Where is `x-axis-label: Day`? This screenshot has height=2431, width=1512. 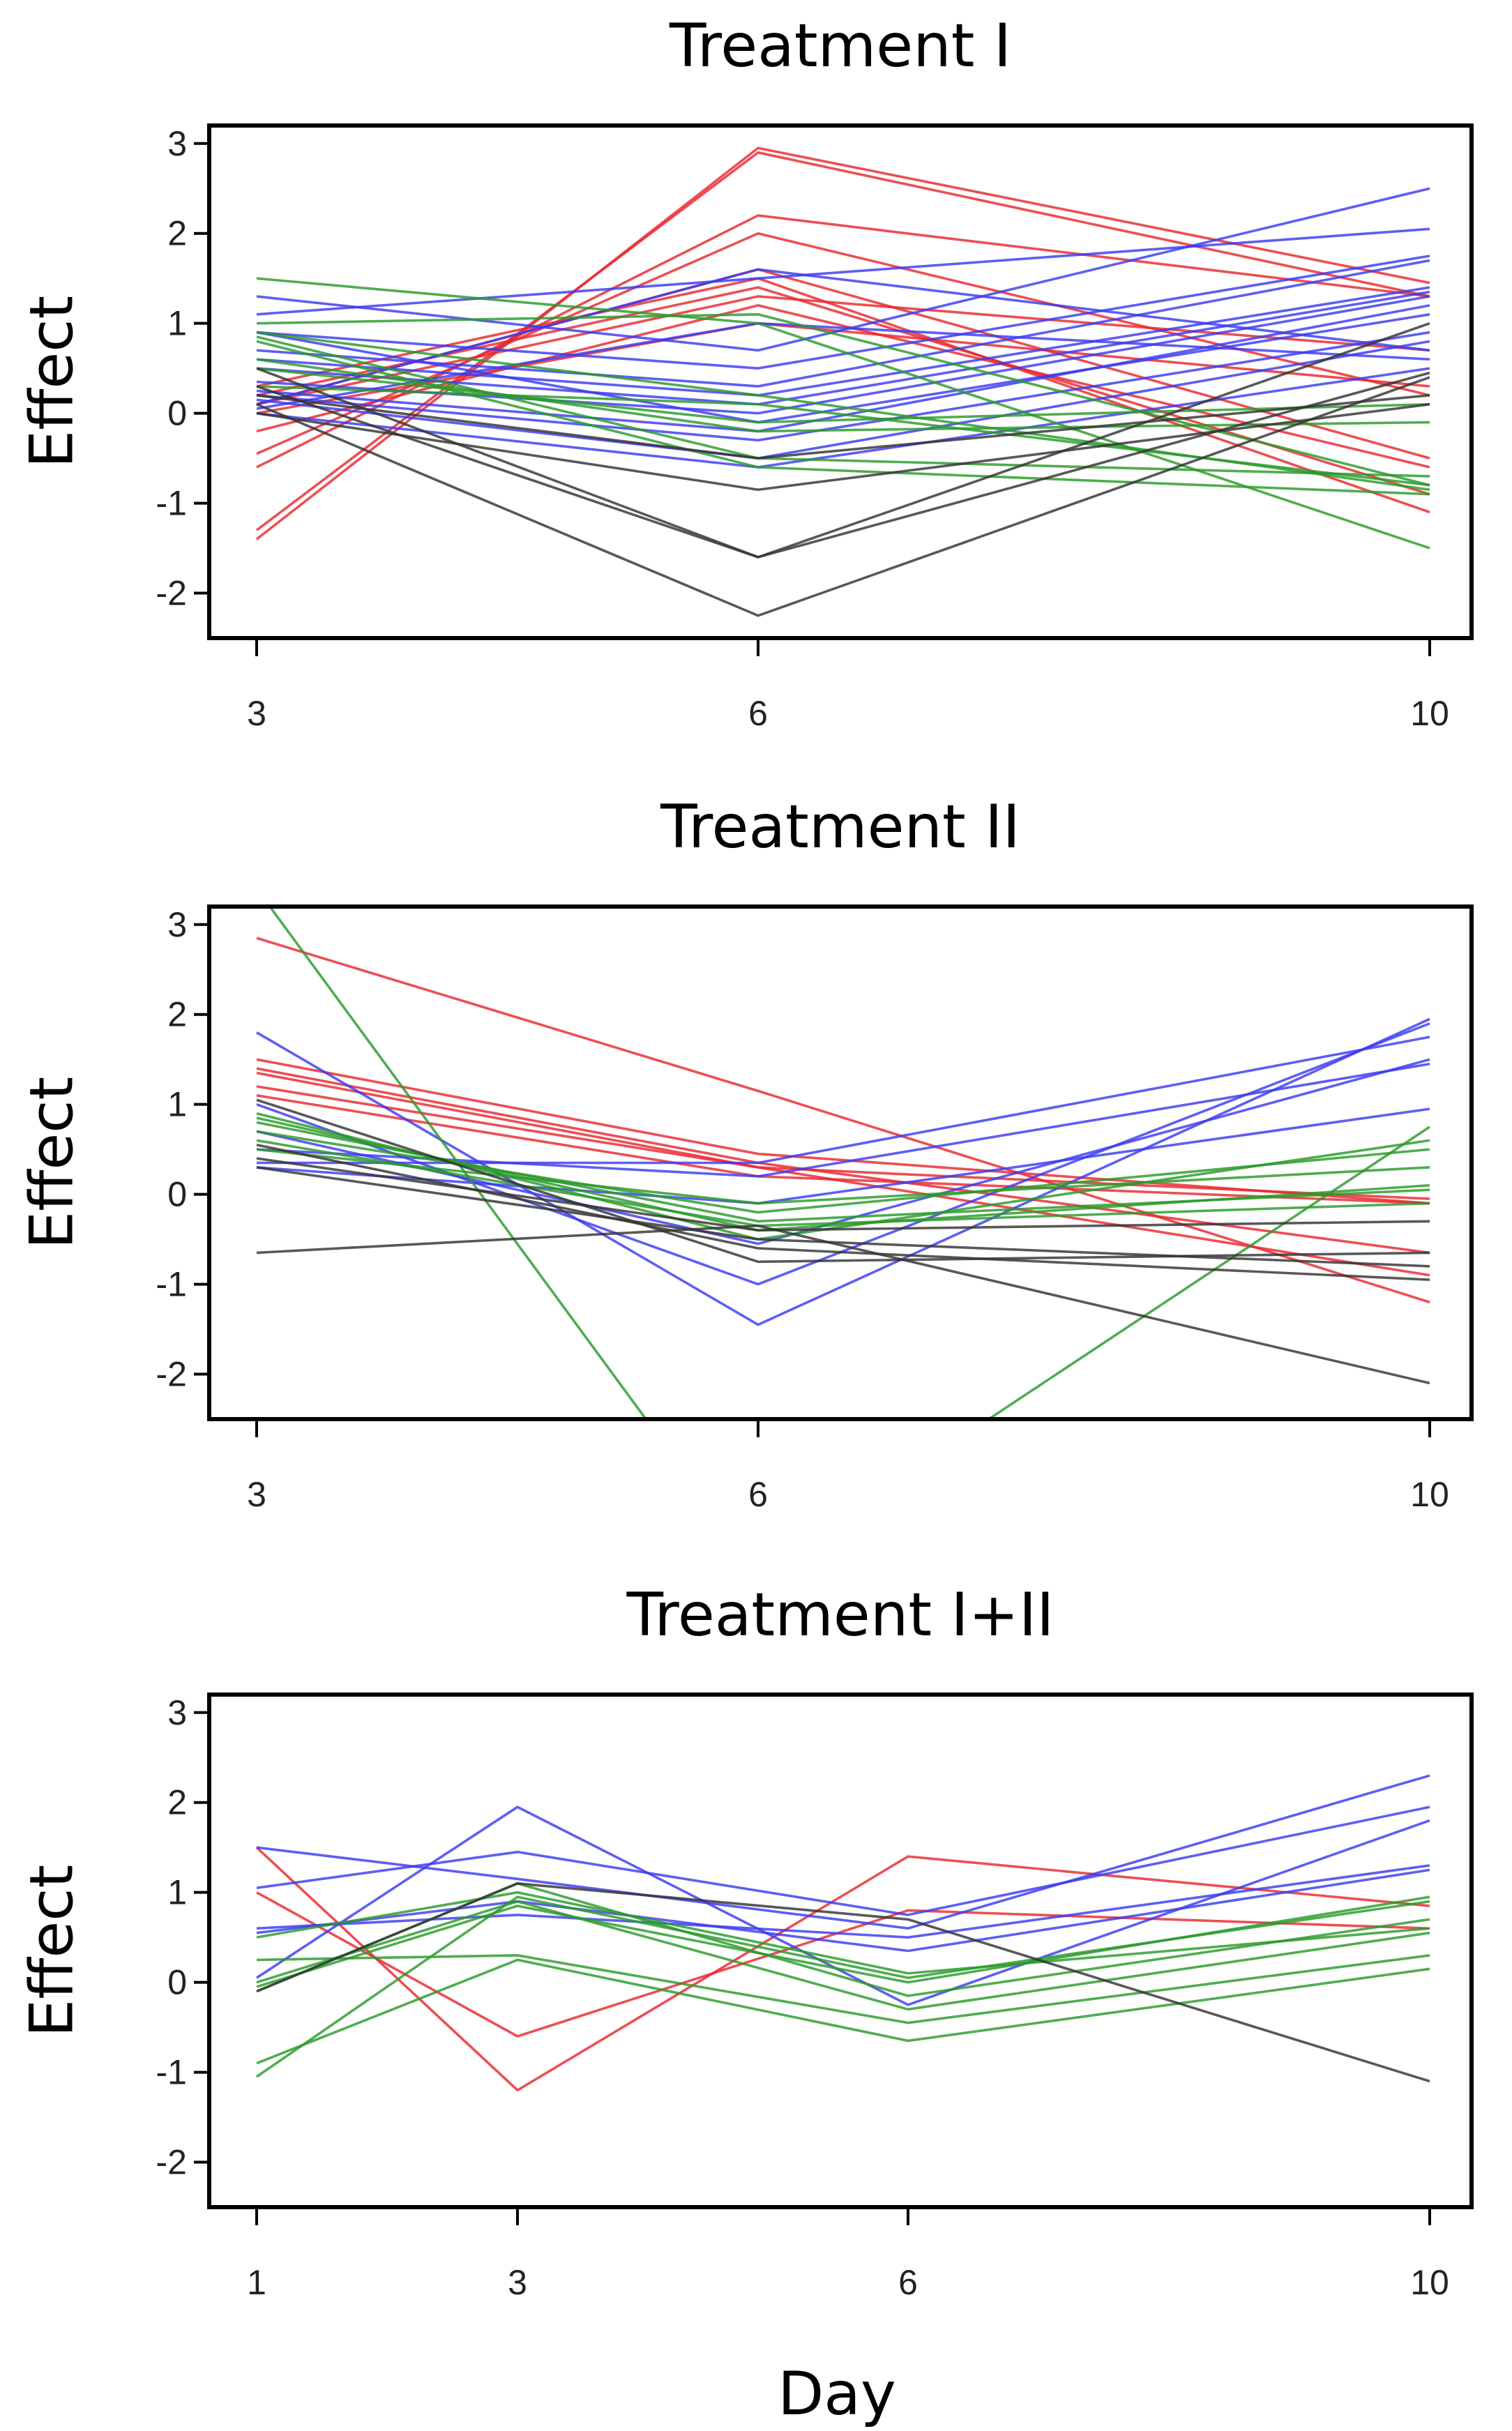 x-axis-label: Day is located at coordinates (837, 2394).